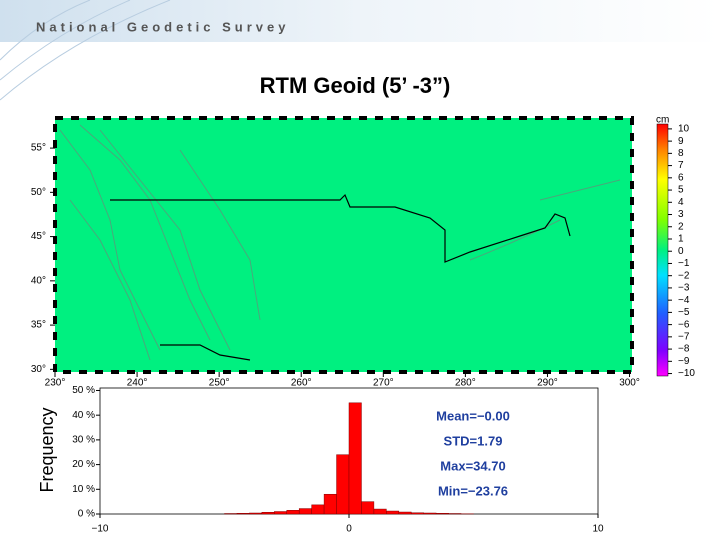  I want to click on colorbar-label: cm, so click(662, 120).